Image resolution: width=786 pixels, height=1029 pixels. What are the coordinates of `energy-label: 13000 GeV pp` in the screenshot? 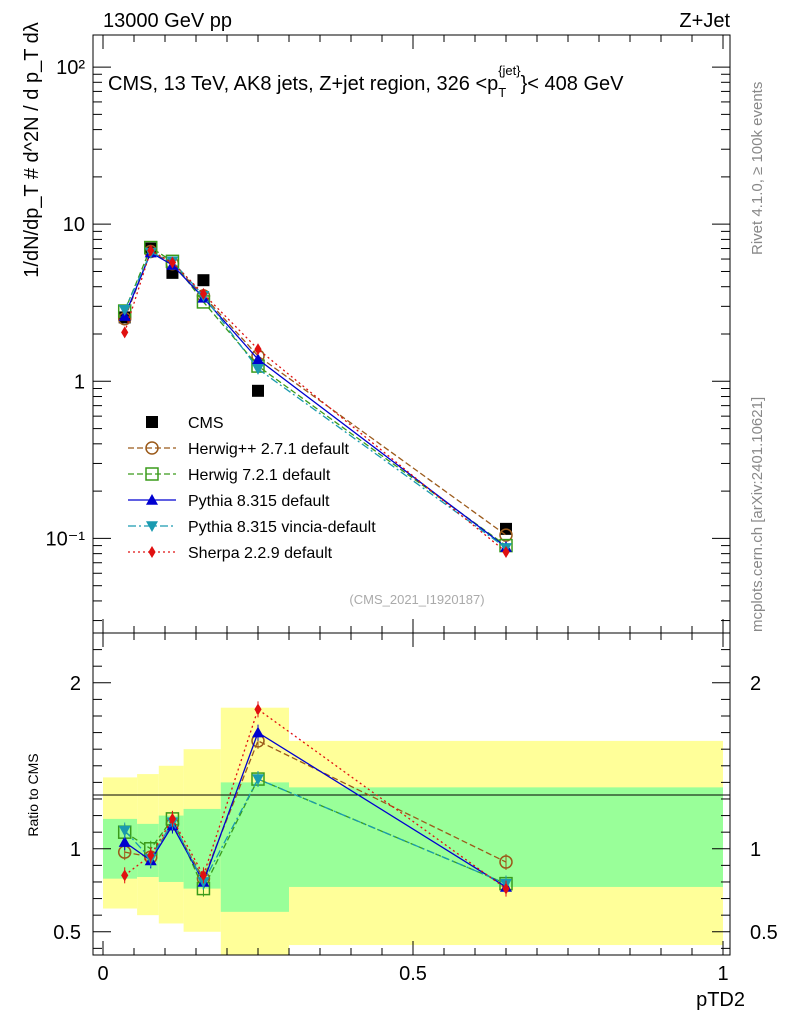 It's located at (167, 21).